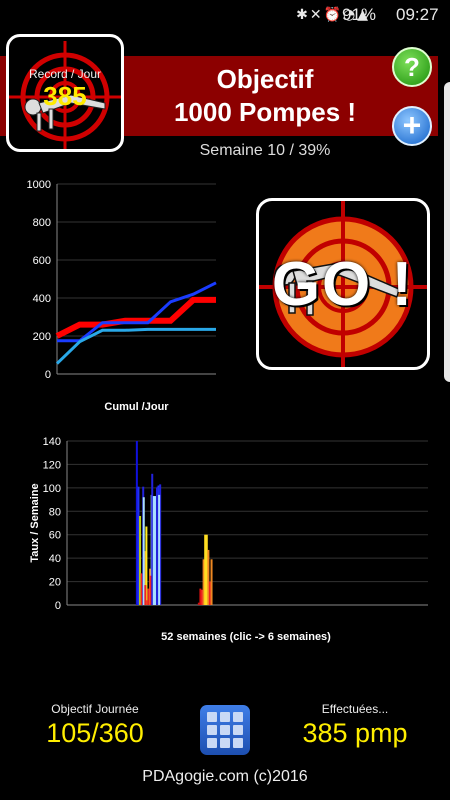 Image resolution: width=450 pixels, height=800 pixels. I want to click on wifi-icon: ◔, so click(350, 15).